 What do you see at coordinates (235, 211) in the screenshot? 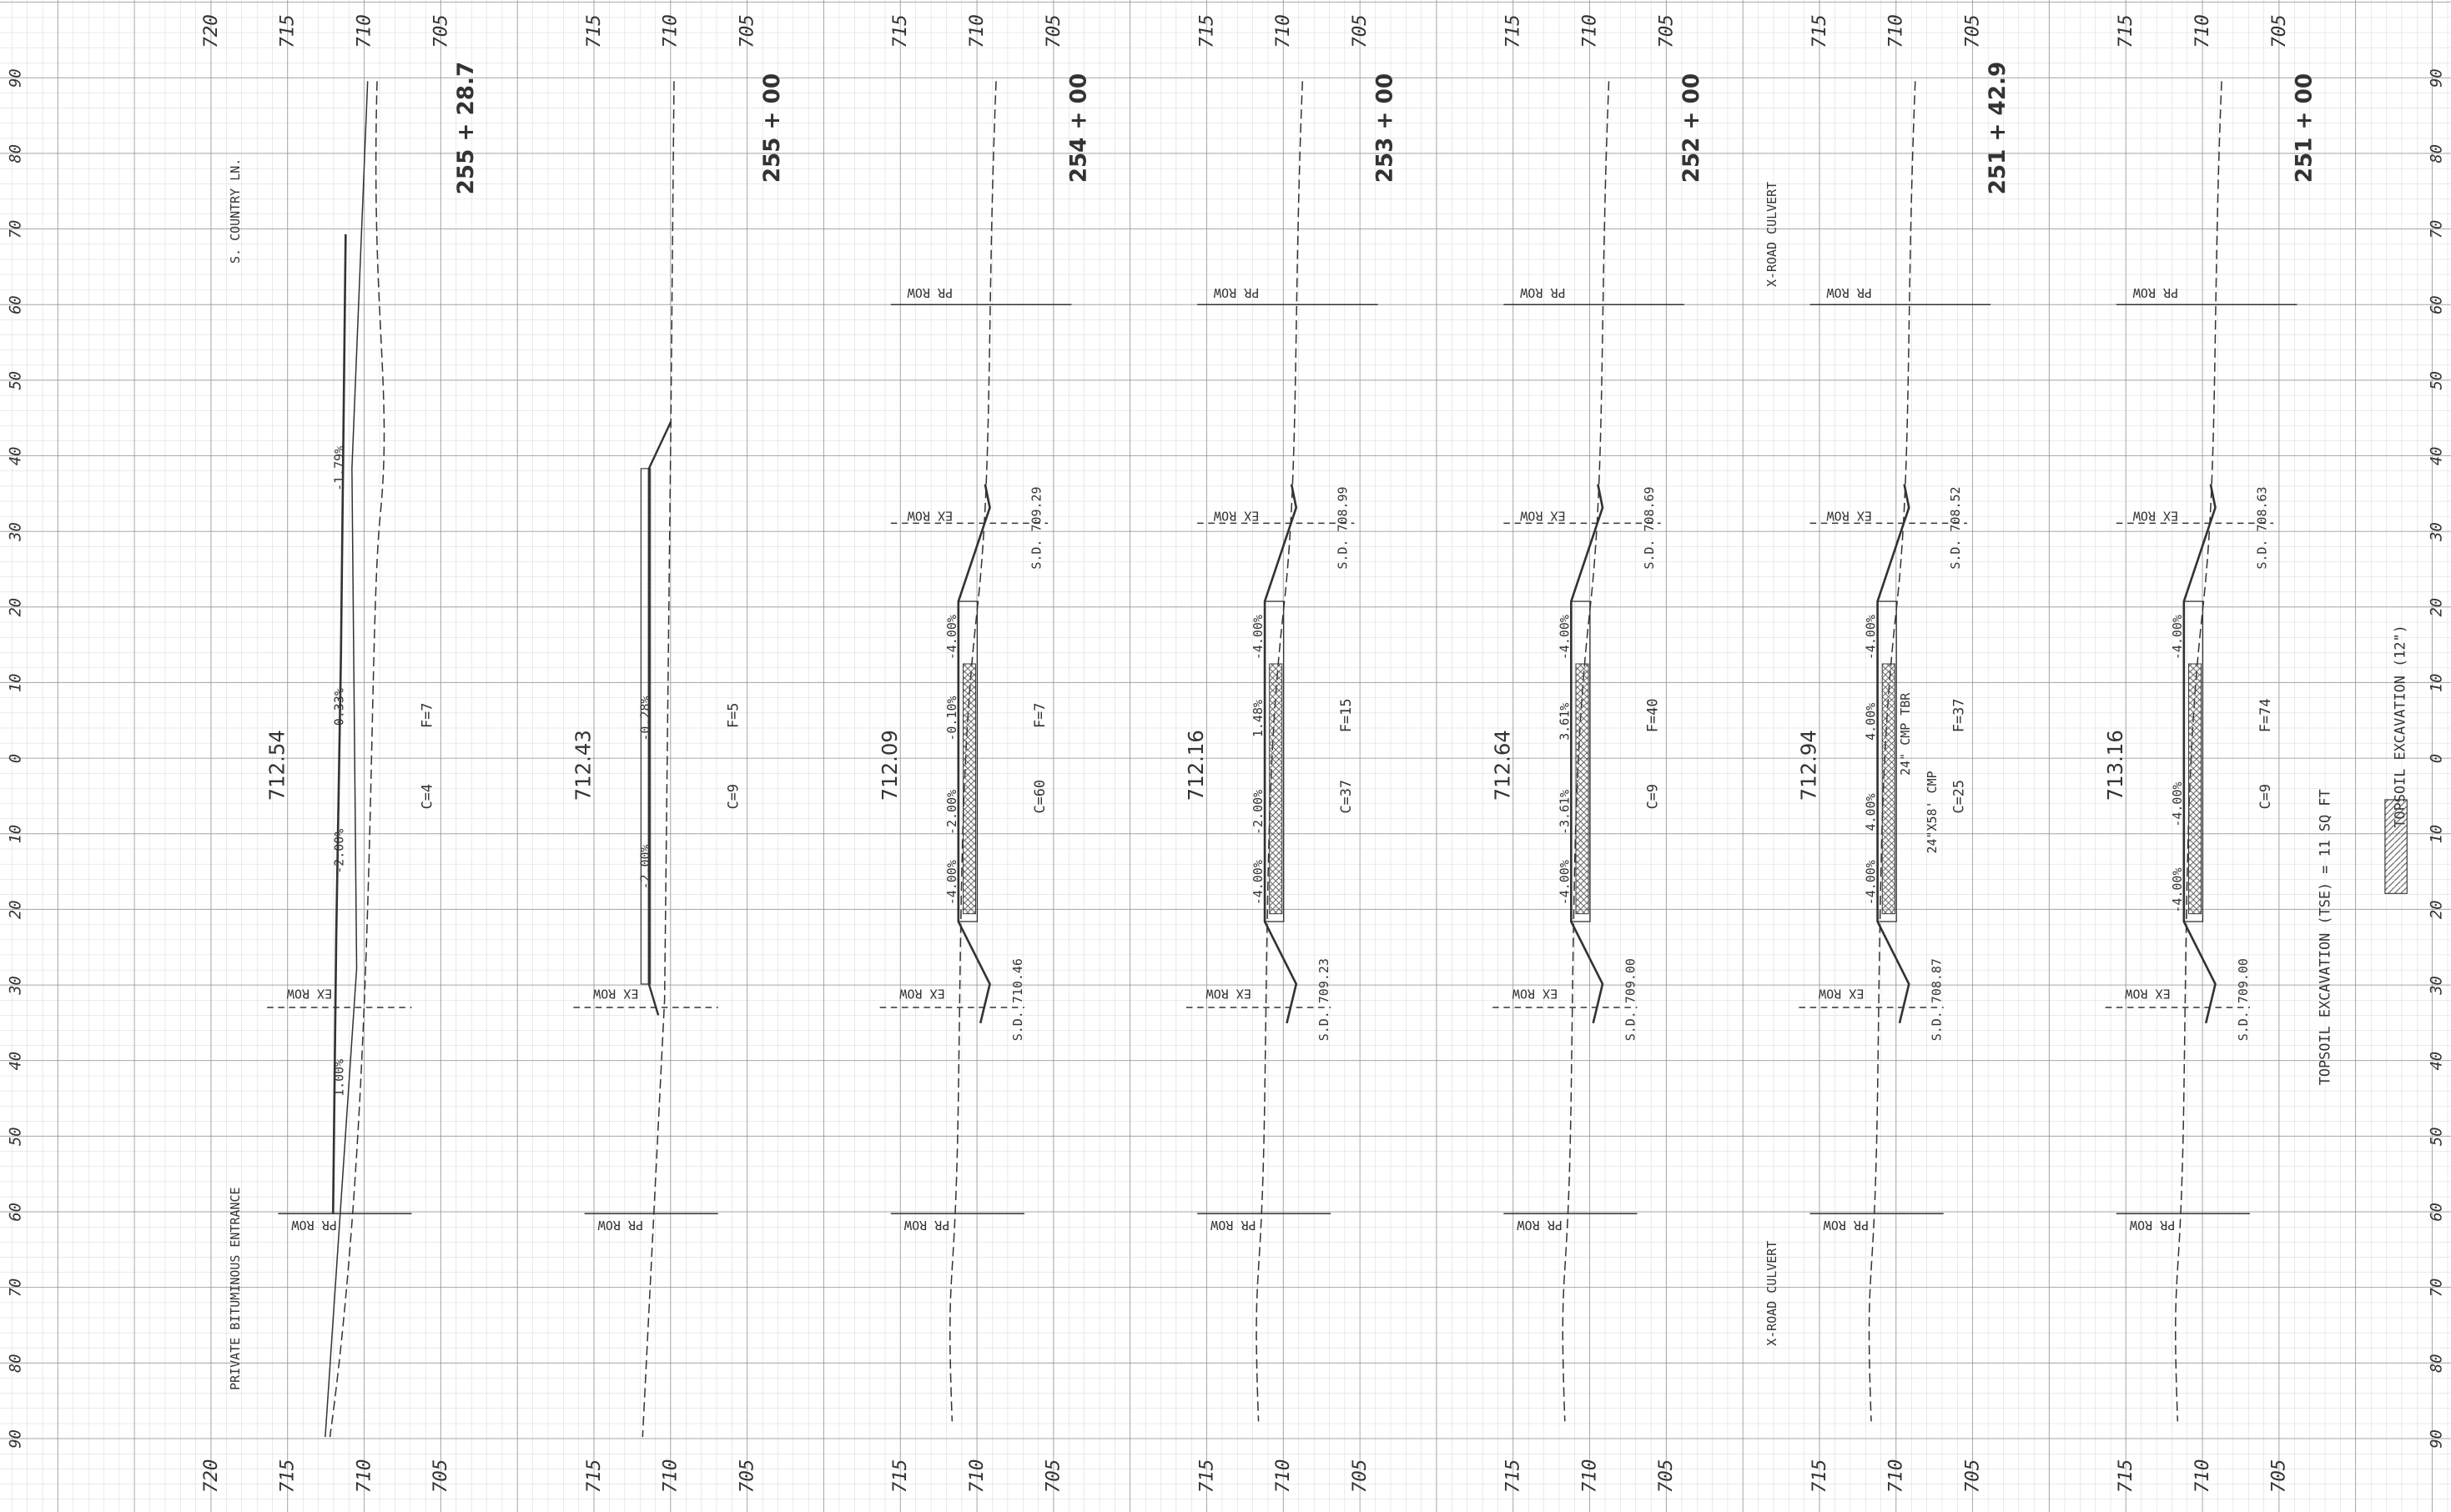
I see `note: S. COUNTRY LN.` at bounding box center [235, 211].